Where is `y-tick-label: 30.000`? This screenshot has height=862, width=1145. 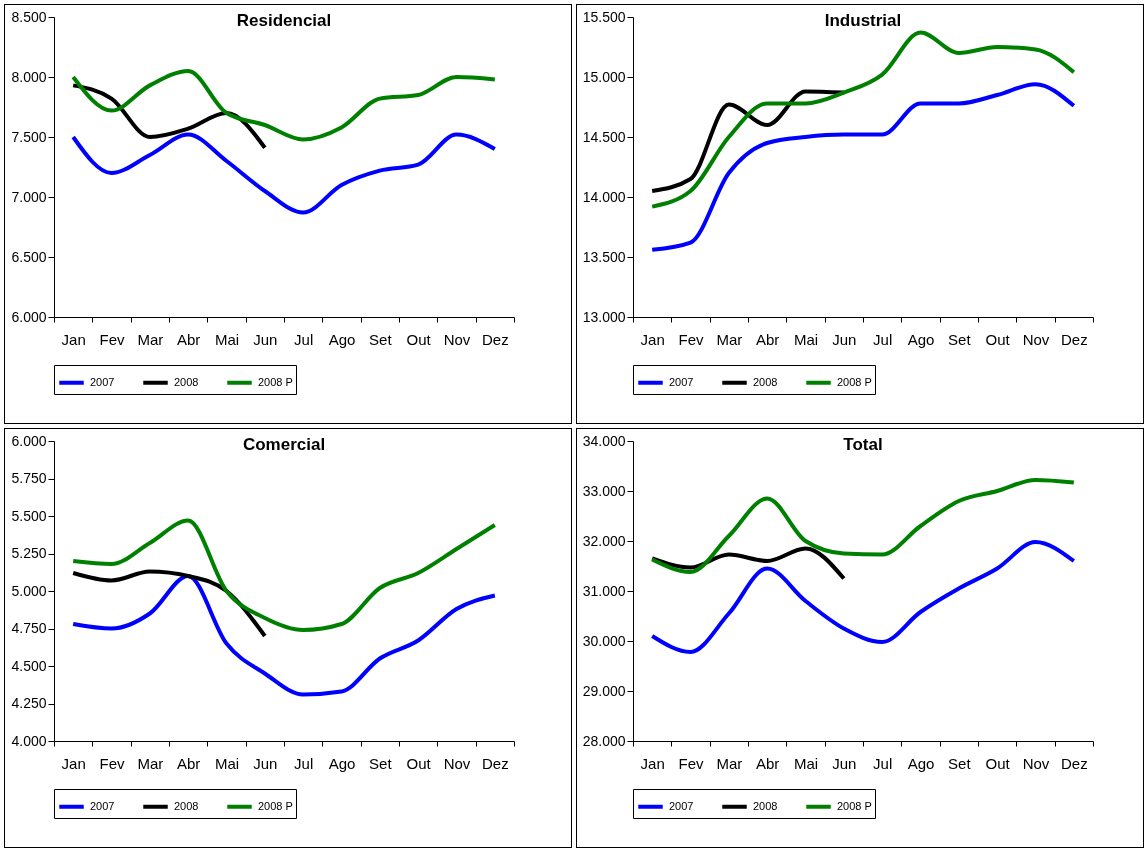
y-tick-label: 30.000 is located at coordinates (604, 640).